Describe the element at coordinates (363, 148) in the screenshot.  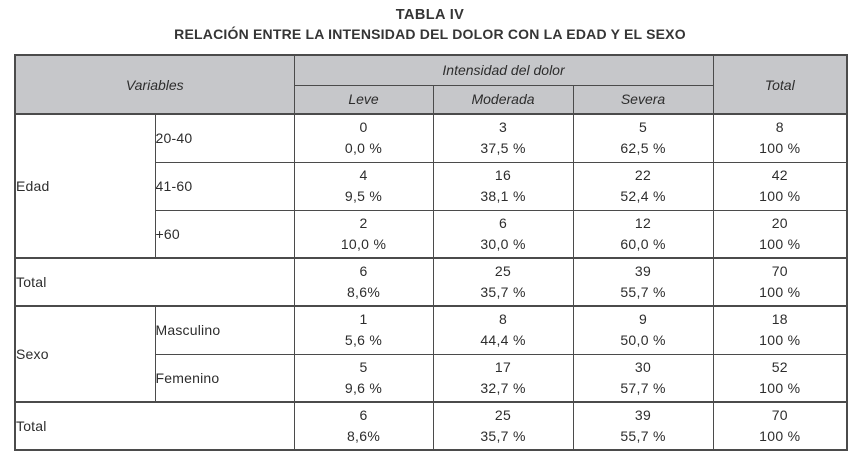
I see `percent-value: 0,0 %` at that location.